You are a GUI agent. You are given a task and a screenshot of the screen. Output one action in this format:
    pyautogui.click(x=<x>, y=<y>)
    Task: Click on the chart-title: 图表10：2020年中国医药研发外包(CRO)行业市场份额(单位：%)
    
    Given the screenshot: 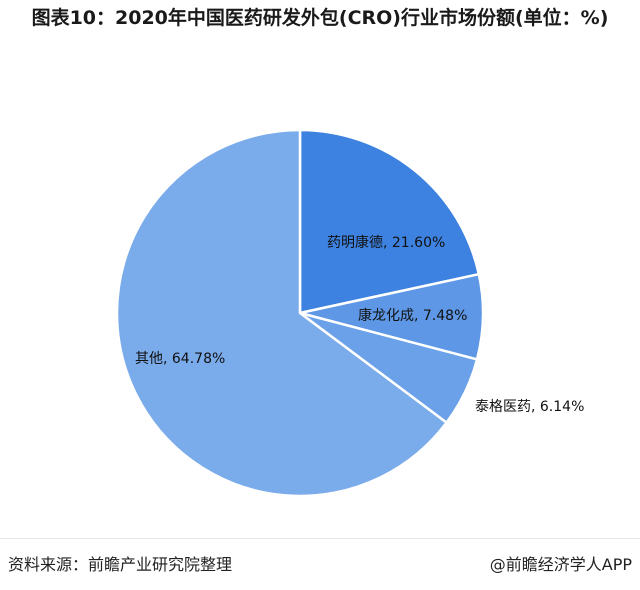 What is the action you would take?
    pyautogui.click(x=320, y=18)
    